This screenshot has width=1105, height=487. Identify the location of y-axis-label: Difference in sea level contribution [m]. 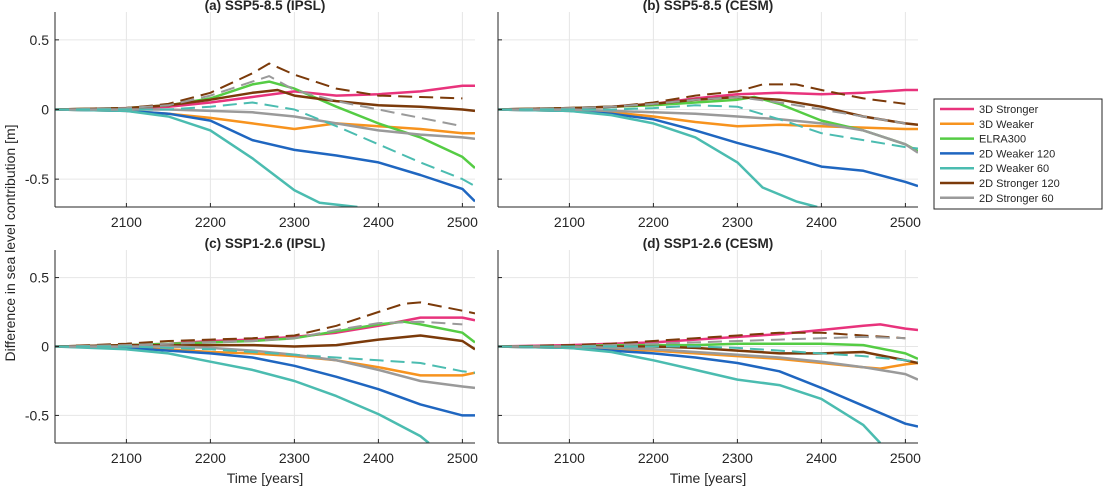
(10, 242).